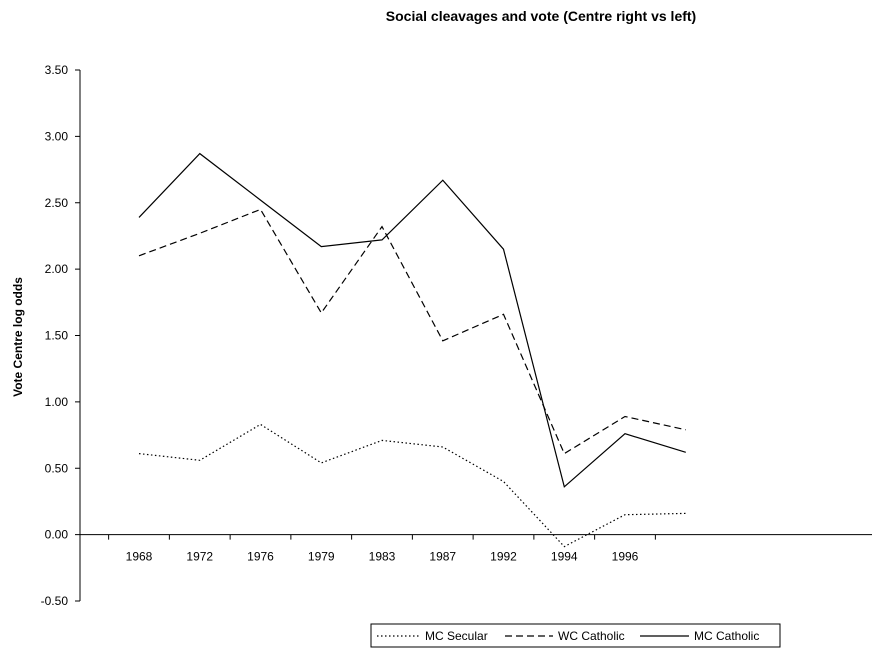 The width and height of the screenshot is (872, 650). I want to click on x-tick-label: 1968, so click(139, 557).